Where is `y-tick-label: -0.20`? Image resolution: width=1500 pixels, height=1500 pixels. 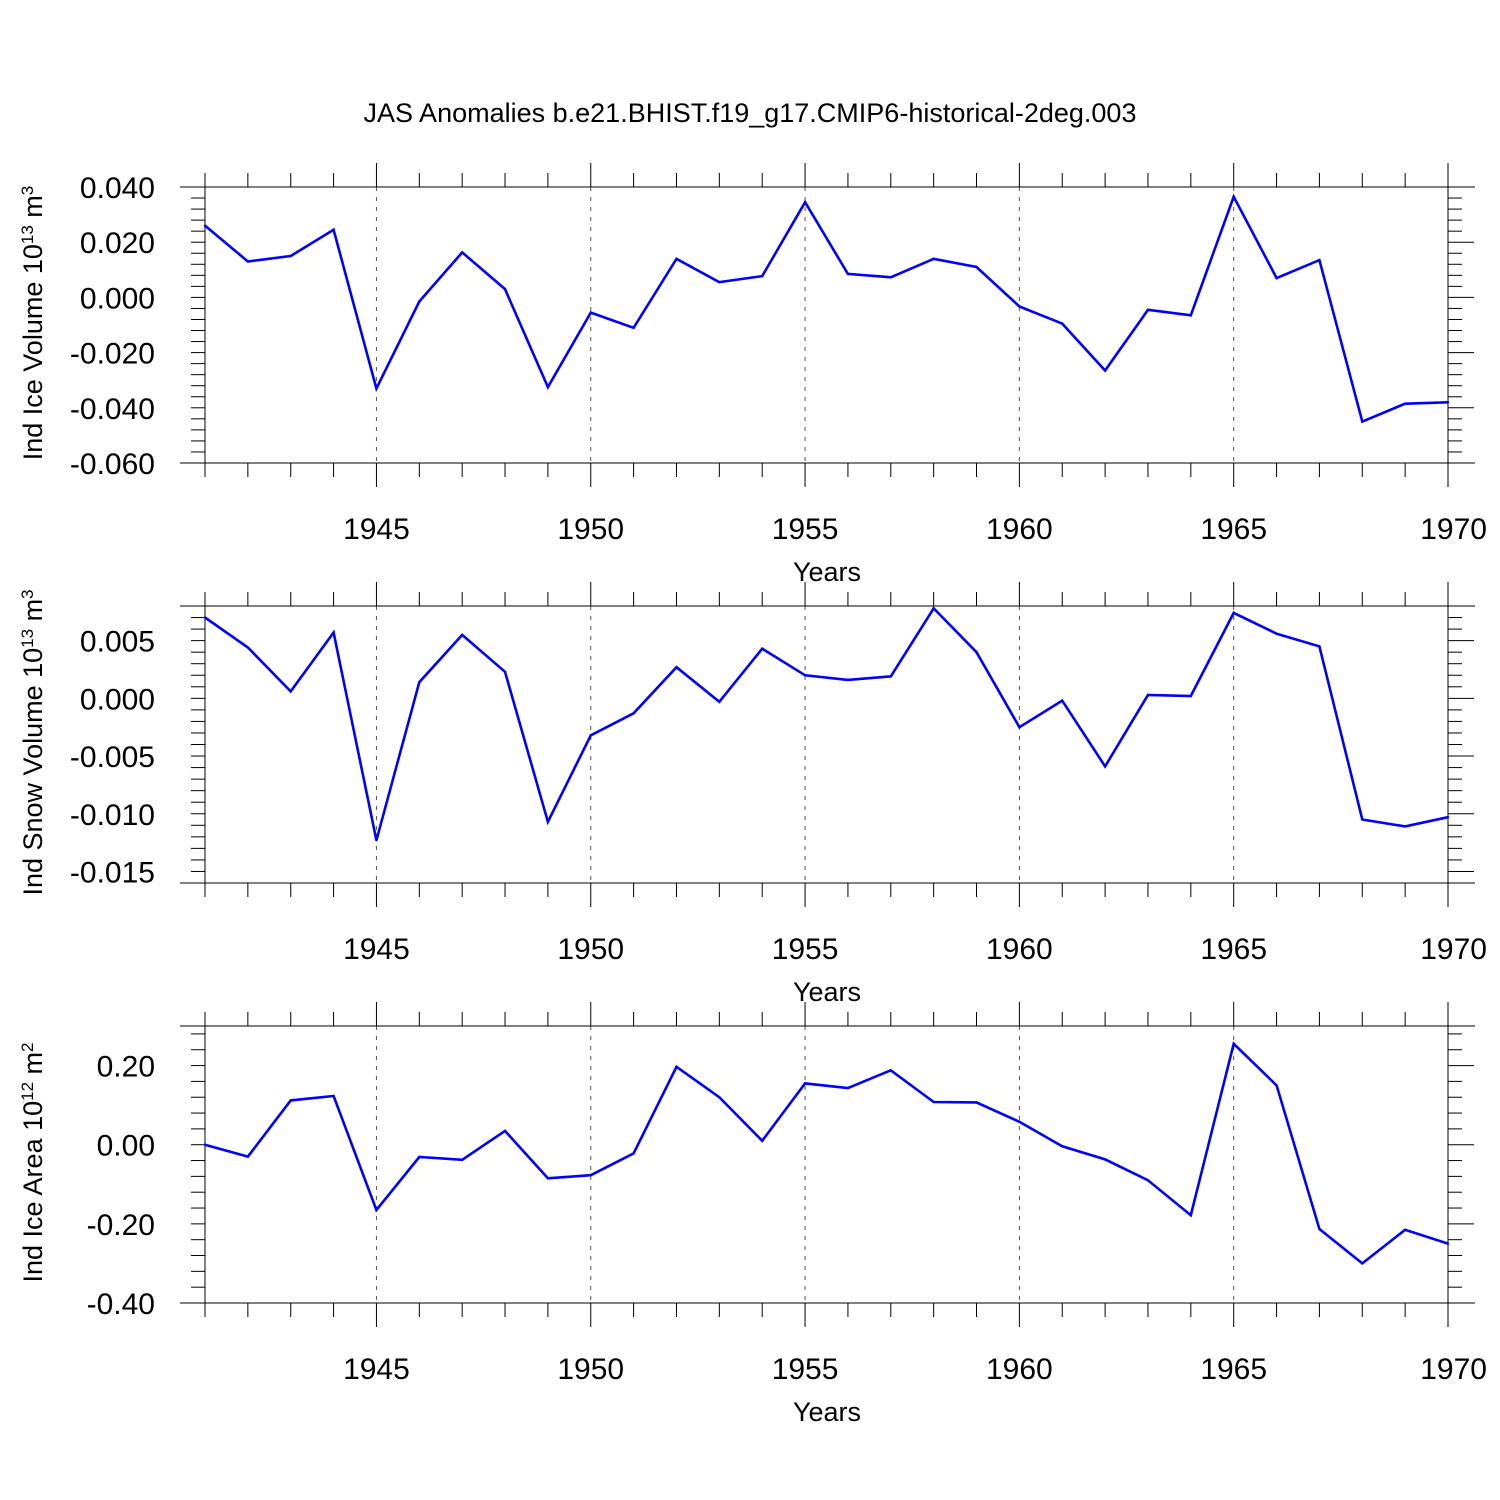 y-tick-label: -0.20 is located at coordinates (121, 1225).